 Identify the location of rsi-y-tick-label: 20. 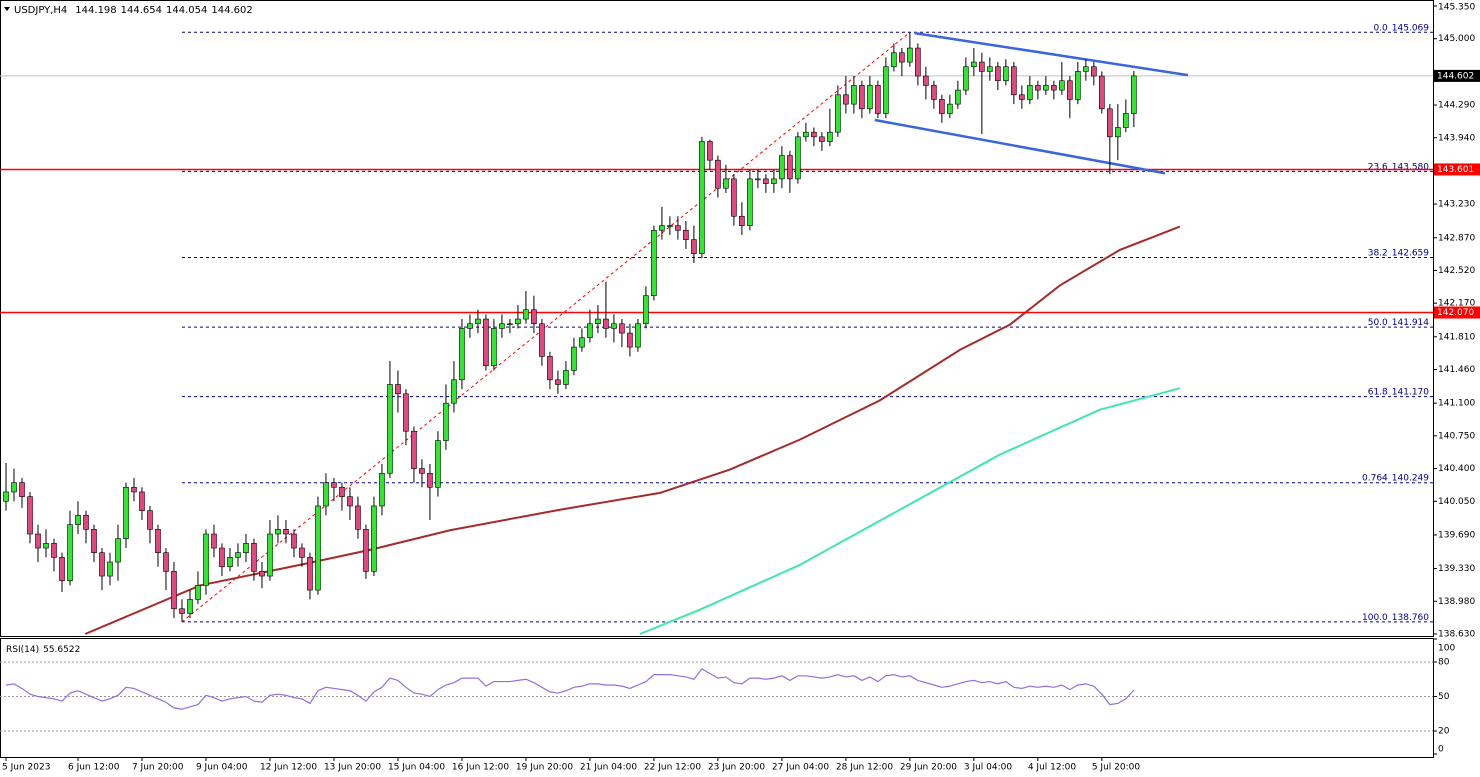
(1444, 732).